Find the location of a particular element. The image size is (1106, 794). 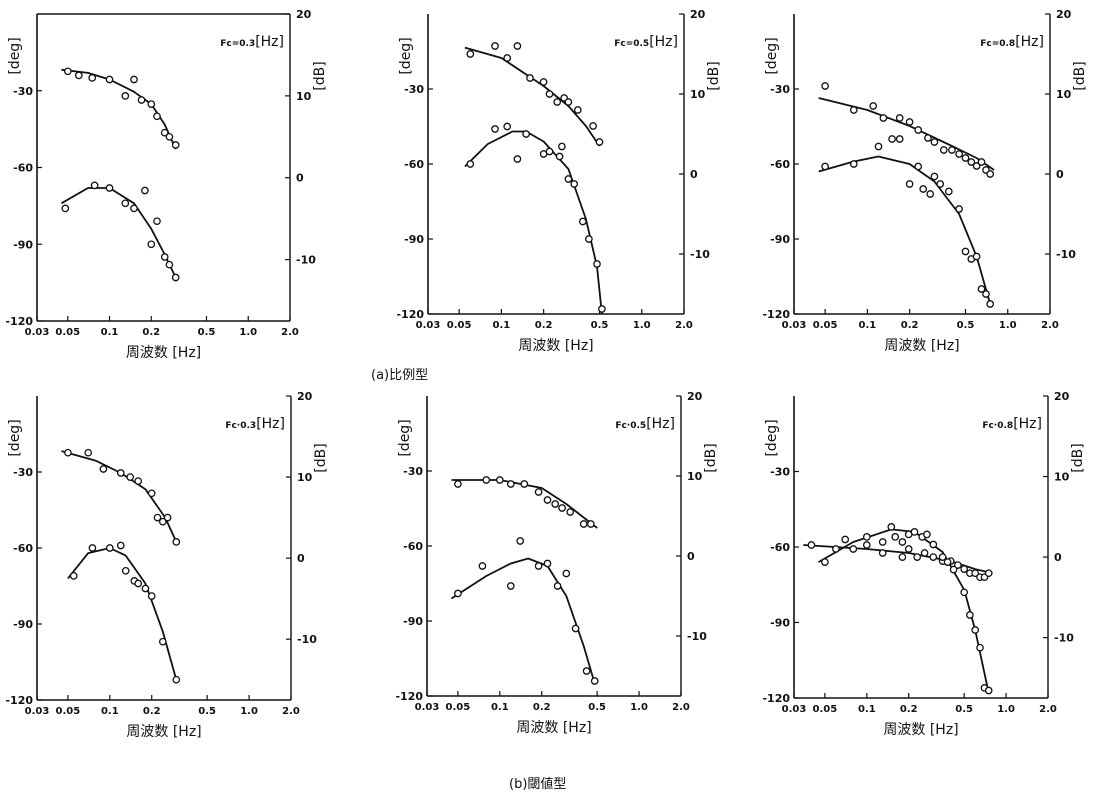

gain-tick-label: -10 is located at coordinates (1066, 254).